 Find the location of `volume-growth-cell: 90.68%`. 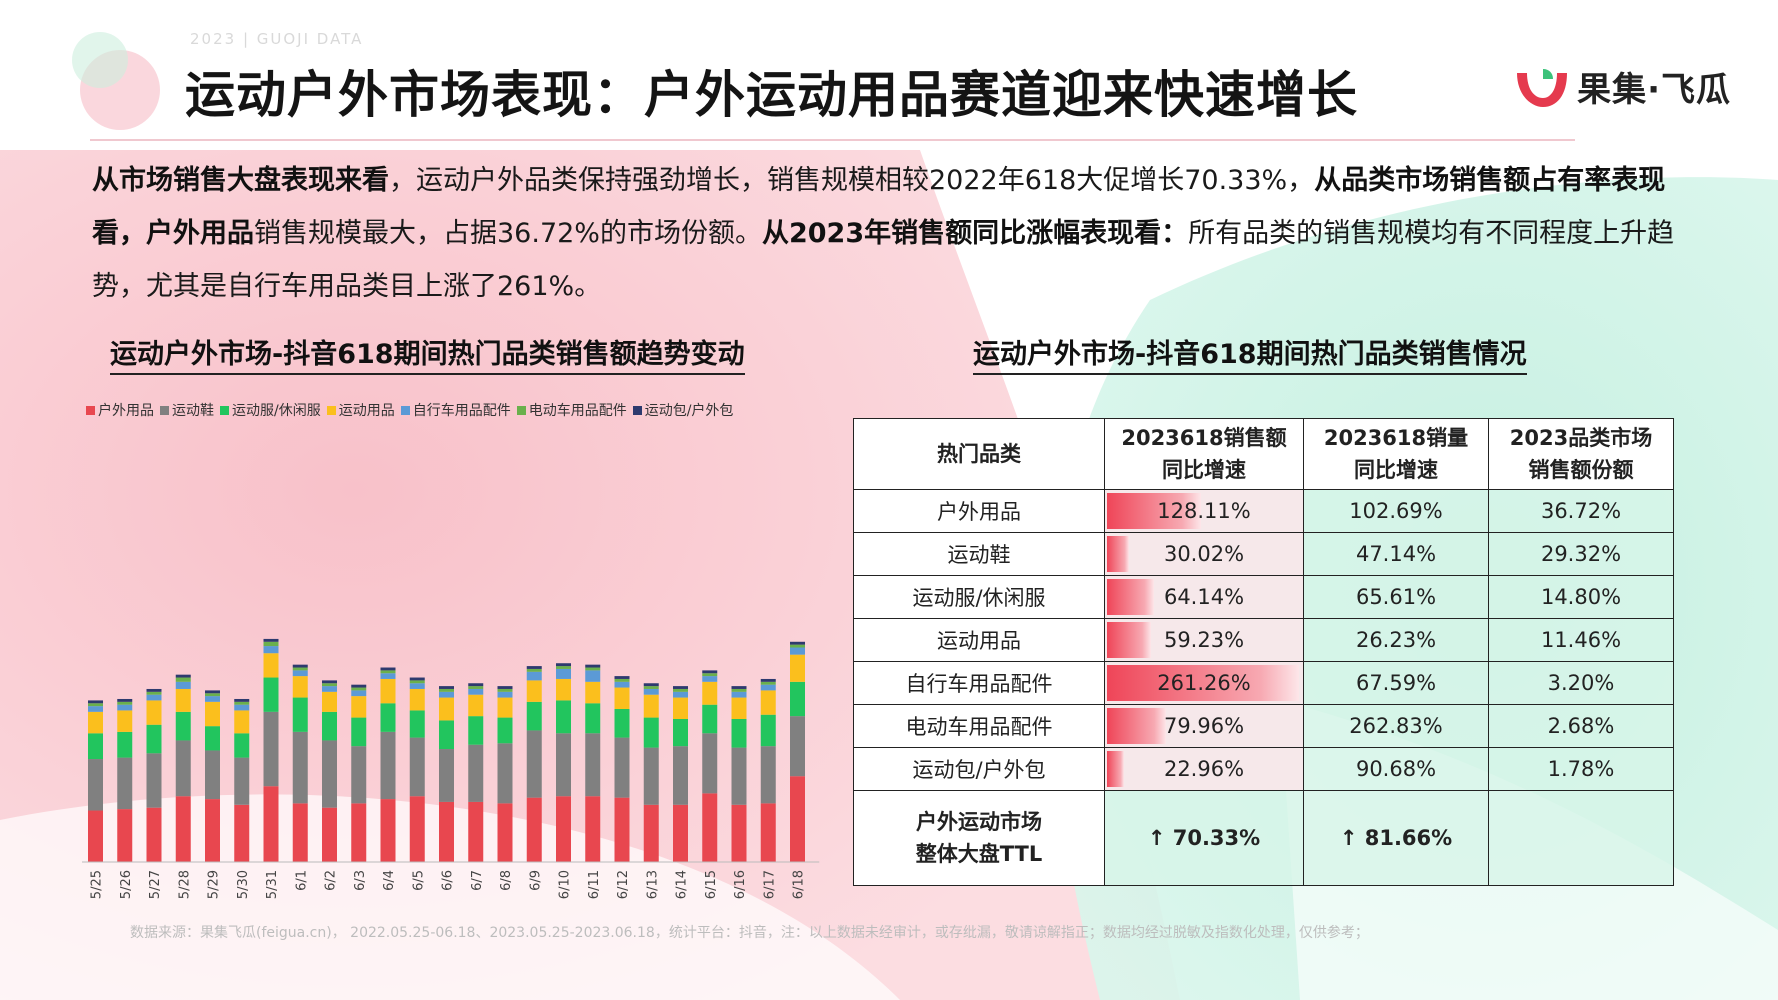

volume-growth-cell: 90.68% is located at coordinates (1396, 769).